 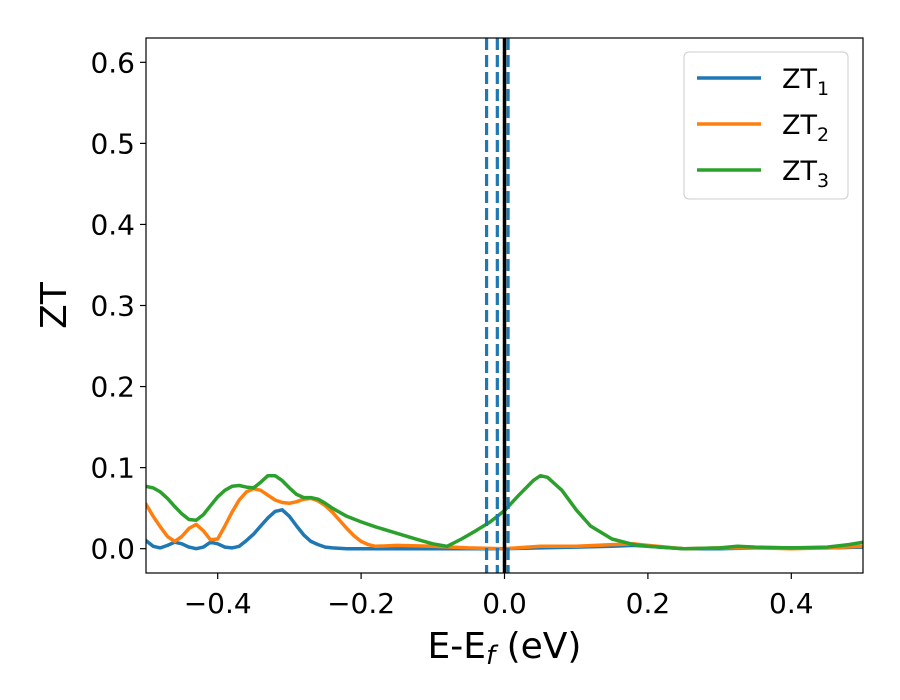 What do you see at coordinates (112, 224) in the screenshot?
I see `y-tick-label: 0.4` at bounding box center [112, 224].